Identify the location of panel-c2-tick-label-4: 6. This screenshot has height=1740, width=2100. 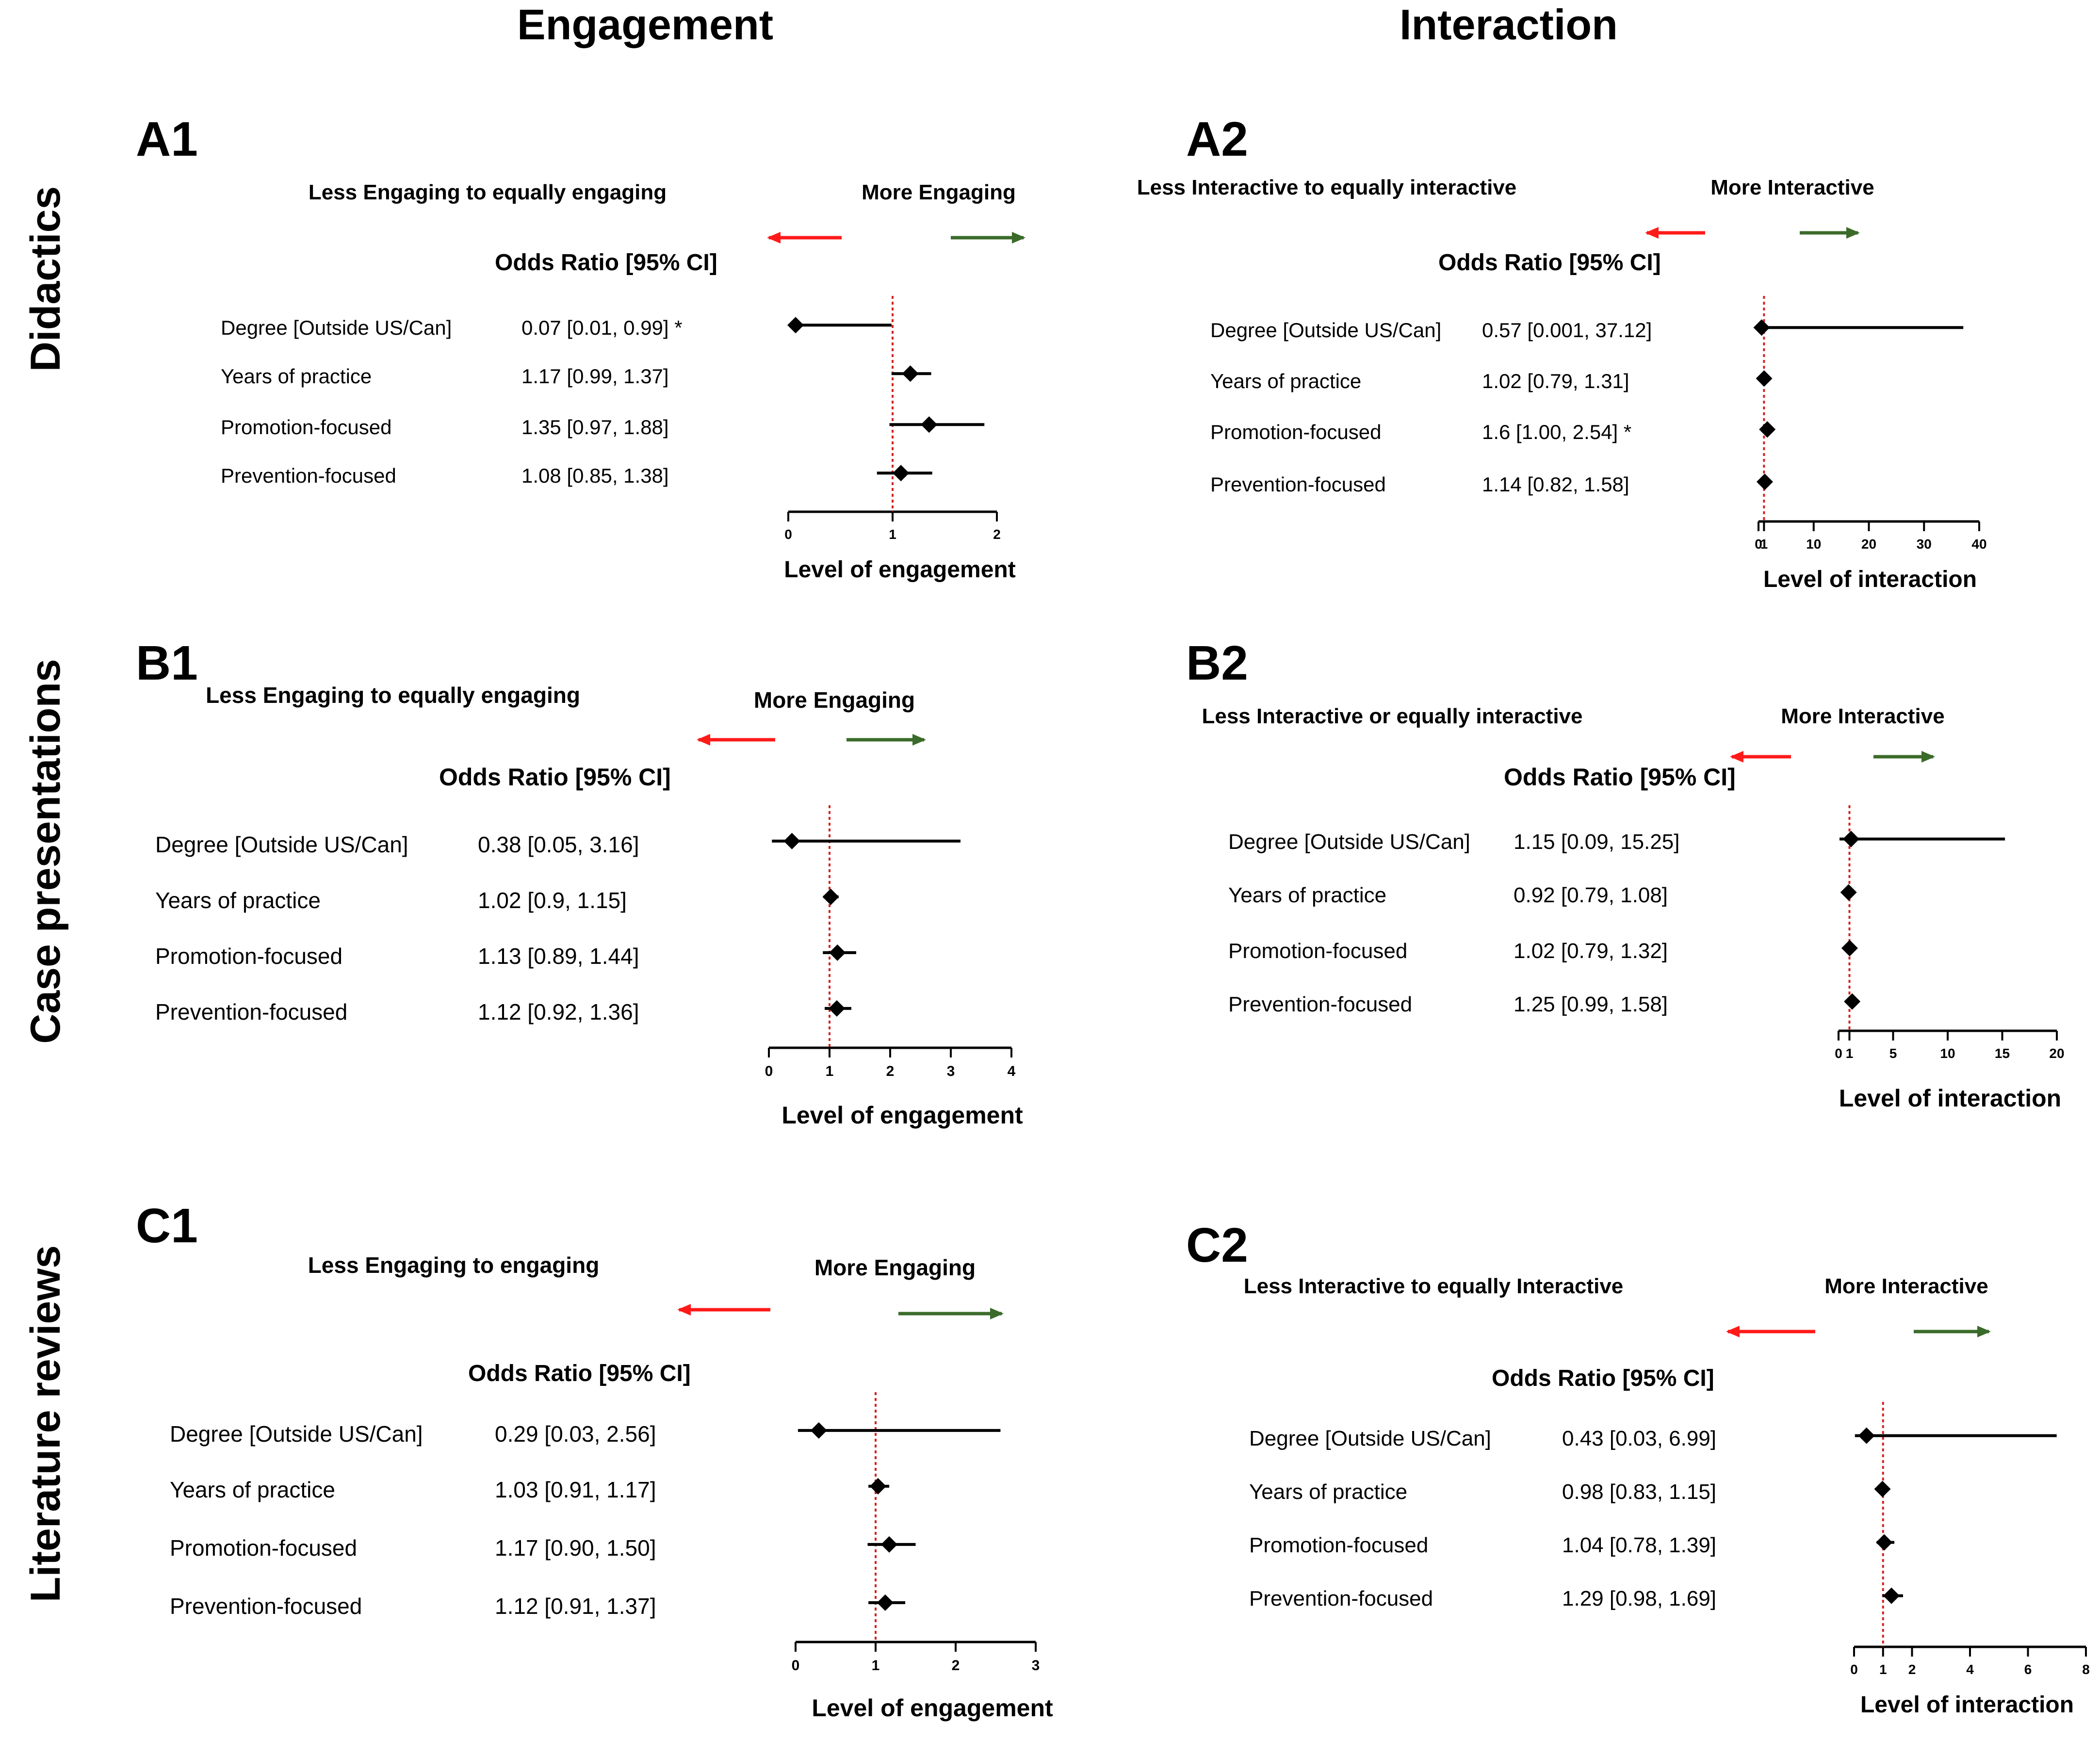
(2028, 1669).